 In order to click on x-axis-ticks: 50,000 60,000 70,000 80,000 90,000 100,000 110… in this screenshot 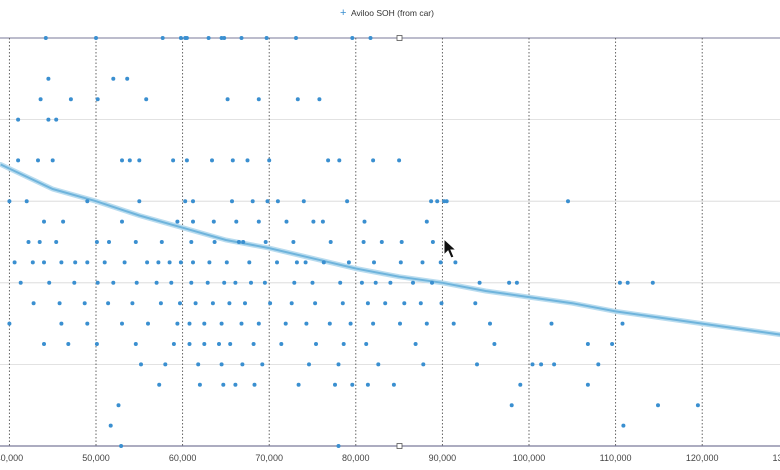, I will do `click(390, 458)`.